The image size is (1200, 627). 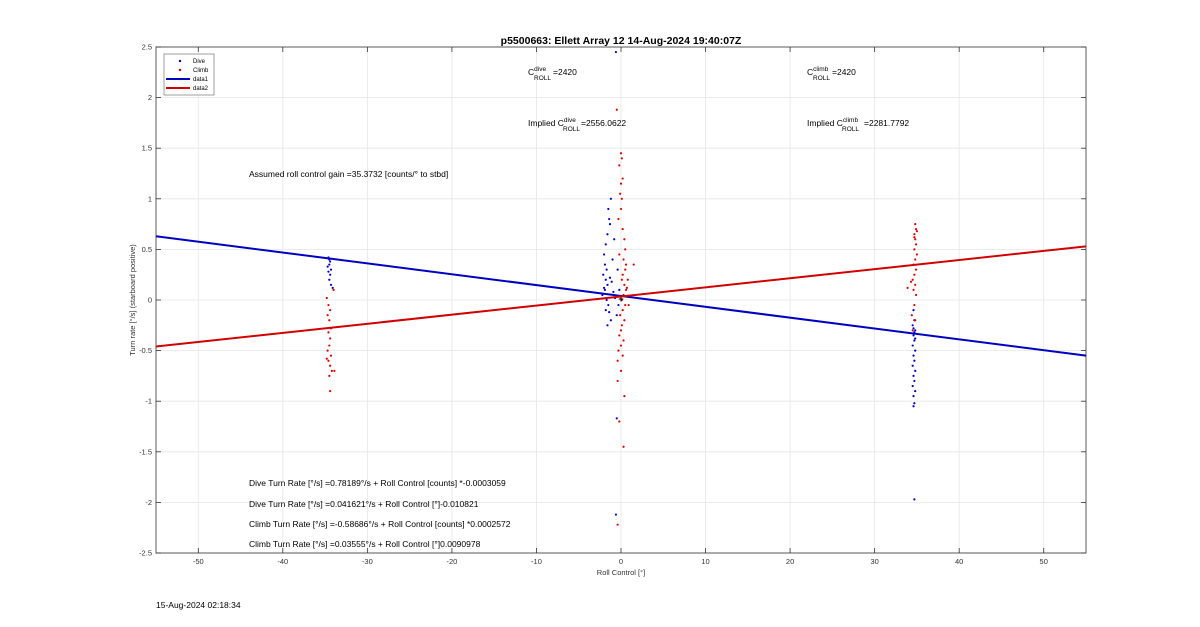 I want to click on origin-marker: +, so click(x=620, y=299).